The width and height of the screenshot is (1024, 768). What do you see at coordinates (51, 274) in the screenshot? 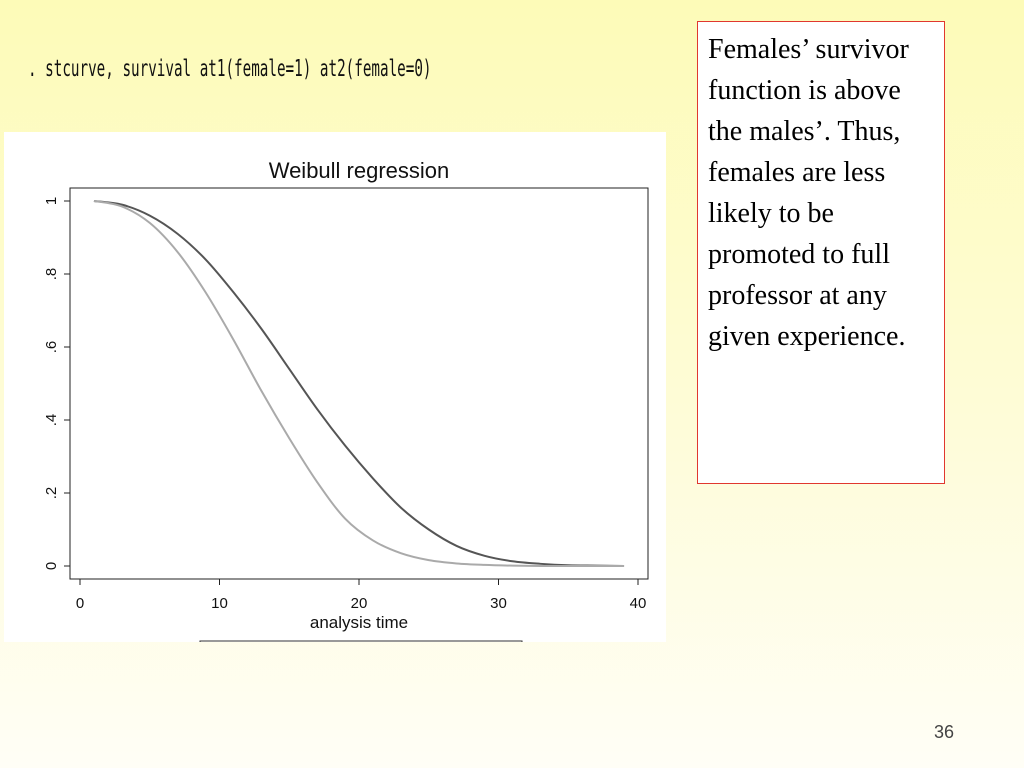
I see `y-tick-label: .8` at bounding box center [51, 274].